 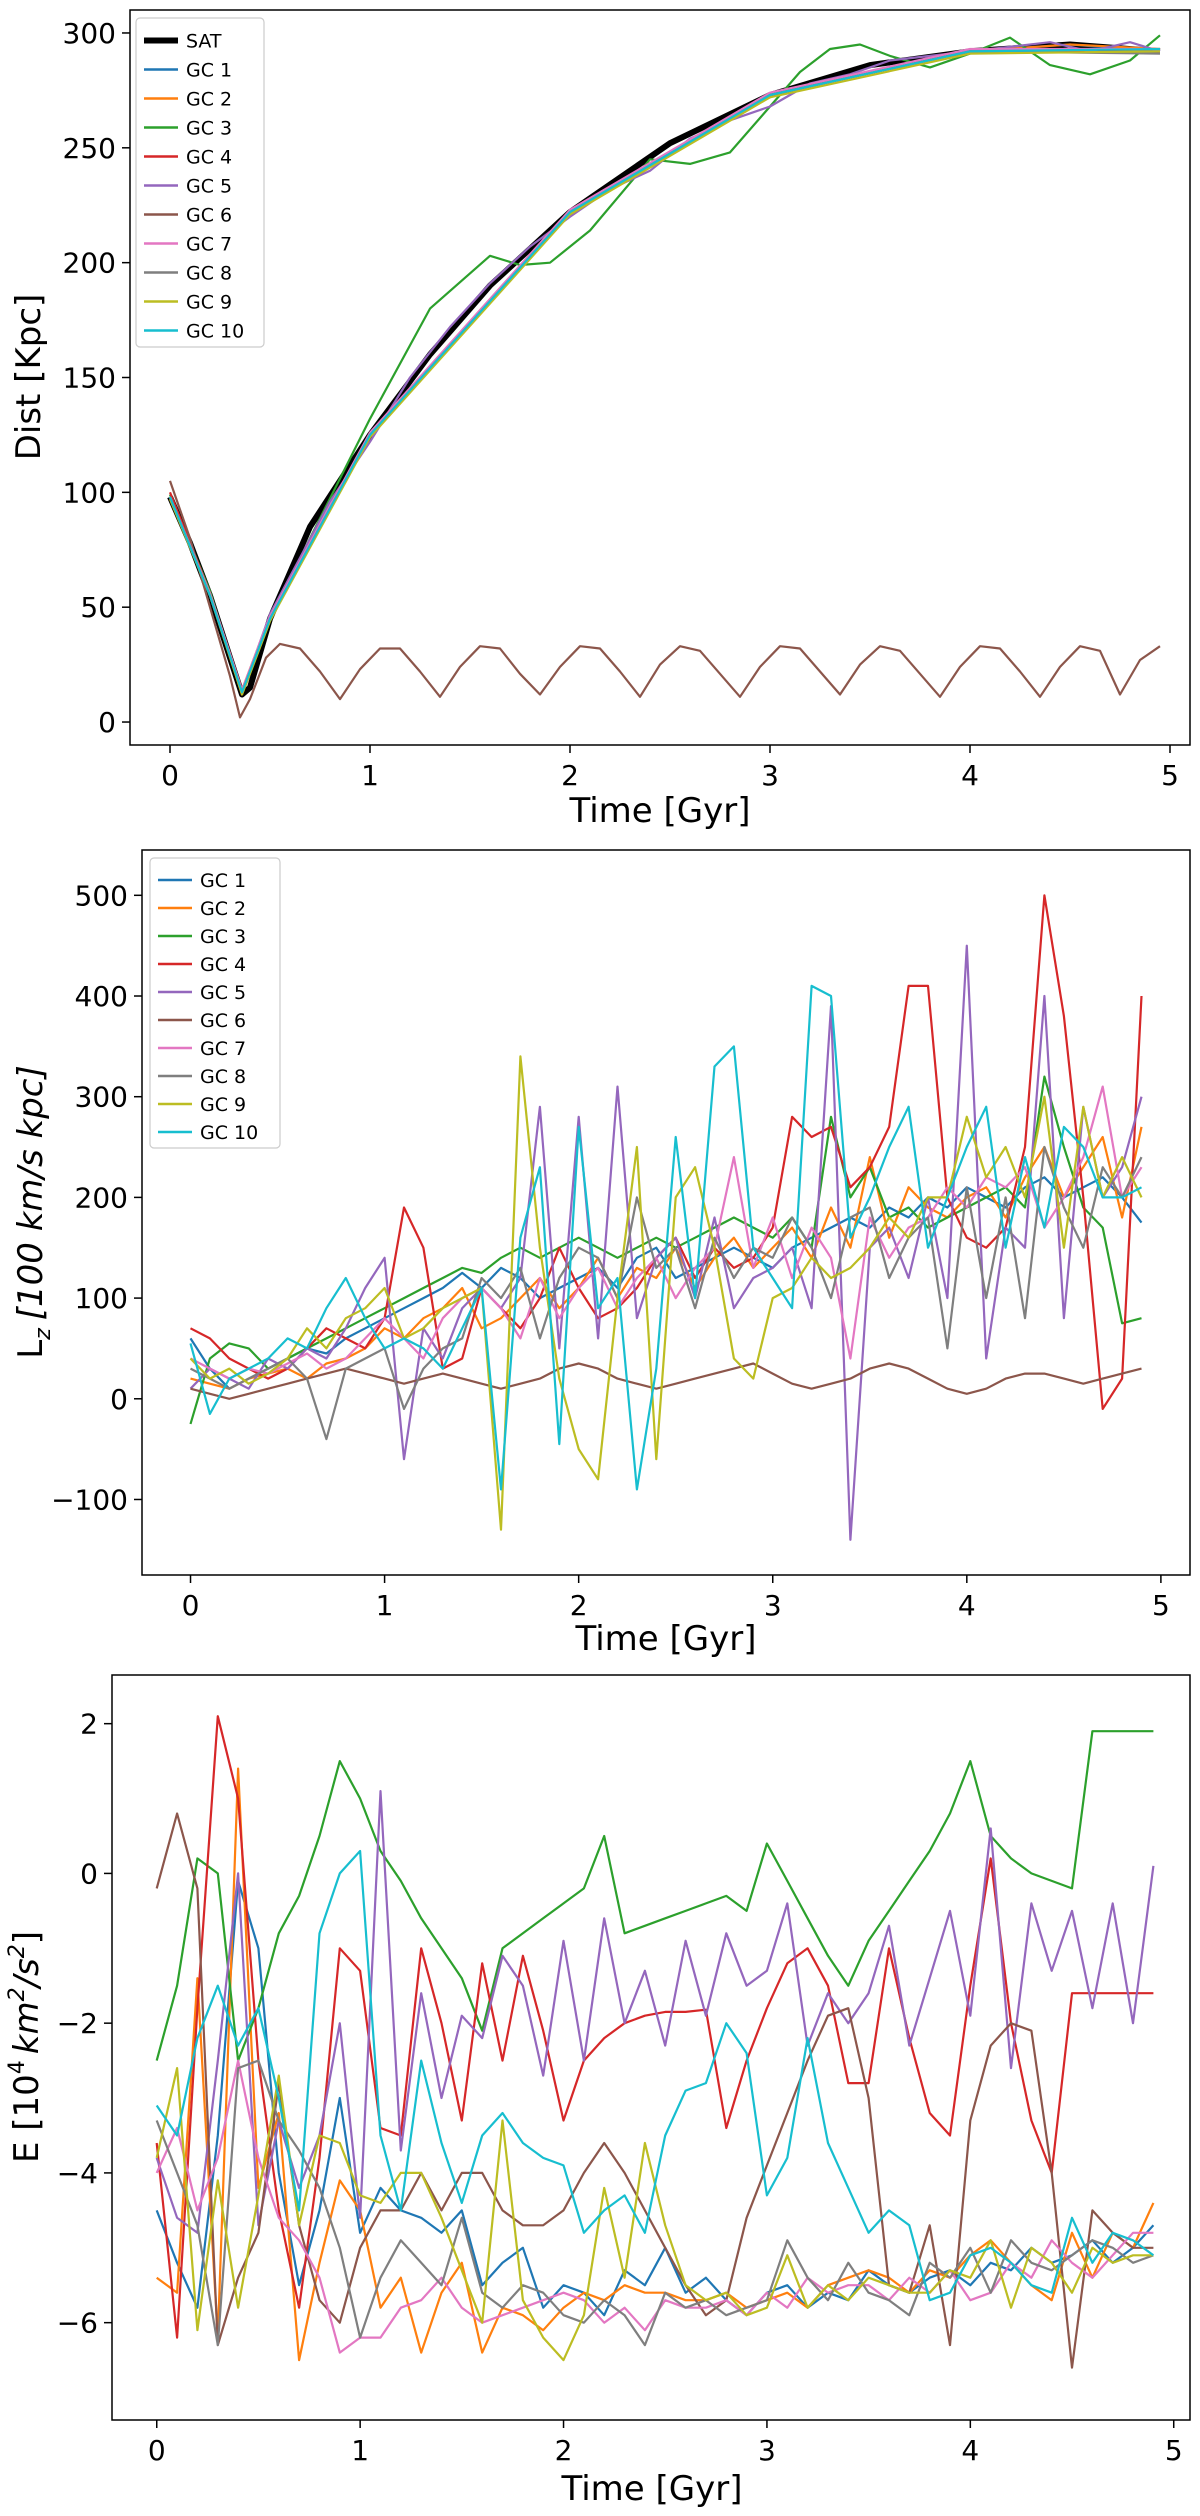 What do you see at coordinates (101, 996) in the screenshot?
I see `y-tick-label: 400` at bounding box center [101, 996].